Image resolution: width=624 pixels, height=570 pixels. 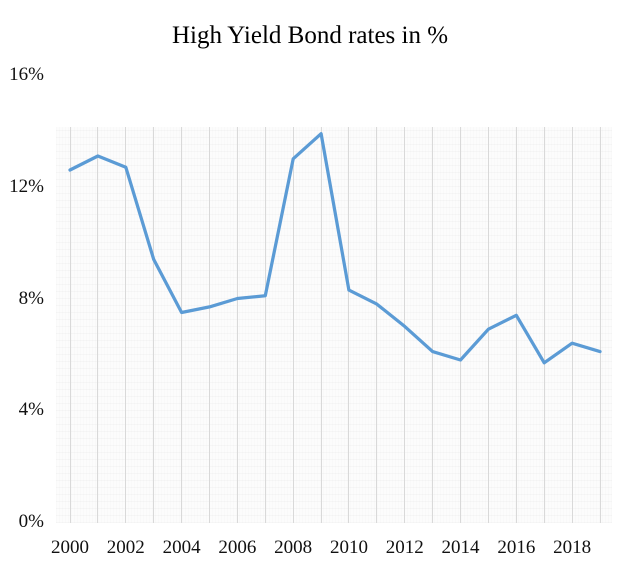 I want to click on x-tick-label-2010: 2010, so click(x=348, y=547).